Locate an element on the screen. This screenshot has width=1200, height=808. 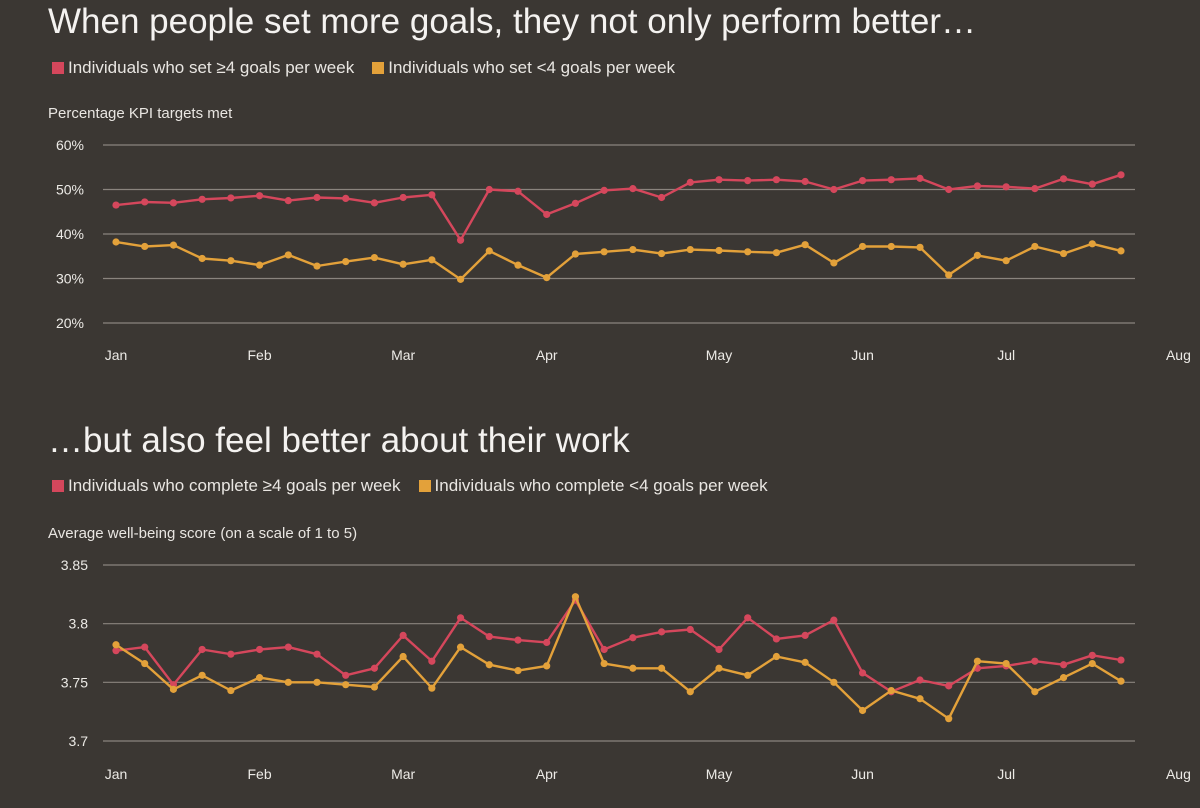
legend-label-low: Individuals who set <4 goals per week is located at coordinates (532, 67).